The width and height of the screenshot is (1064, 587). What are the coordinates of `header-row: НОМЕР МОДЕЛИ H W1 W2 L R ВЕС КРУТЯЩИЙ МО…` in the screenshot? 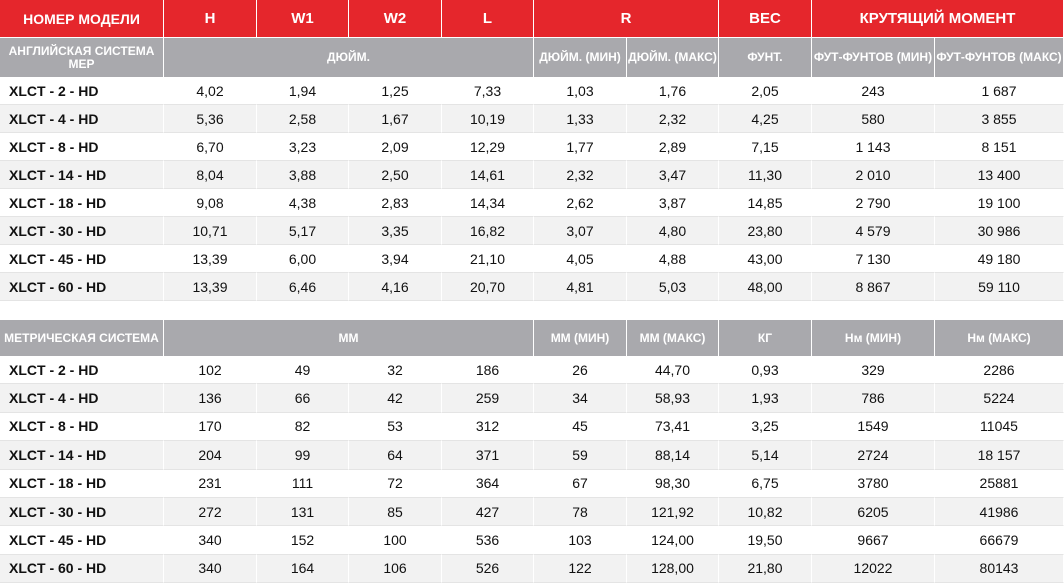 It's located at (532, 18).